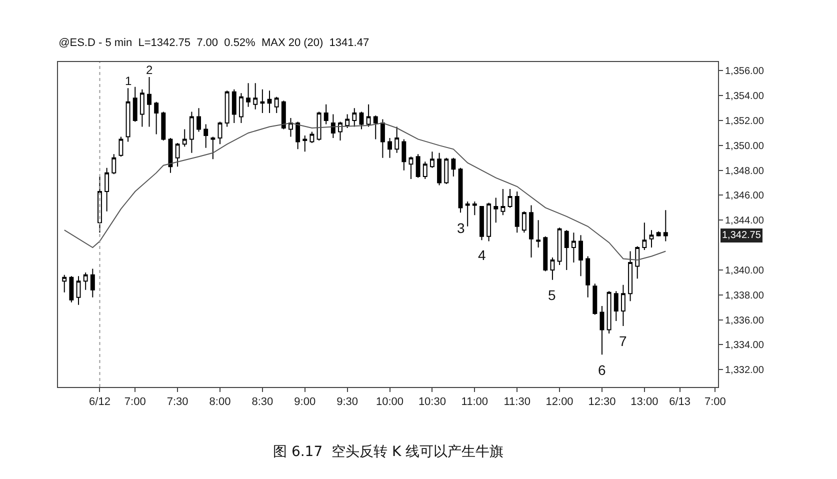  I want to click on y-tick-label: 1,352.00, so click(744, 122).